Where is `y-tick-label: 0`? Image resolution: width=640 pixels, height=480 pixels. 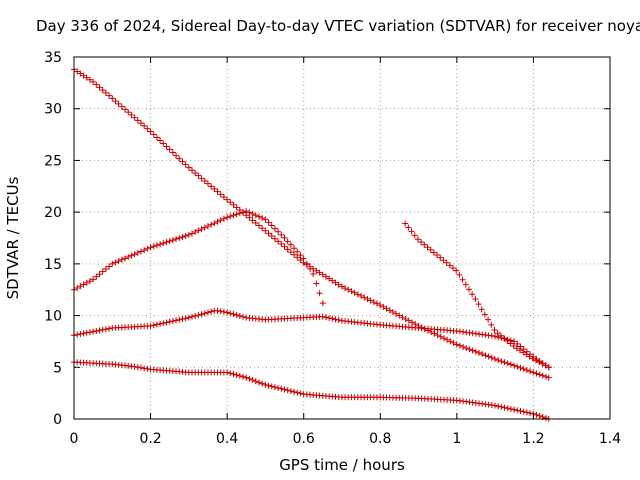 y-tick-label: 0 is located at coordinates (57, 420).